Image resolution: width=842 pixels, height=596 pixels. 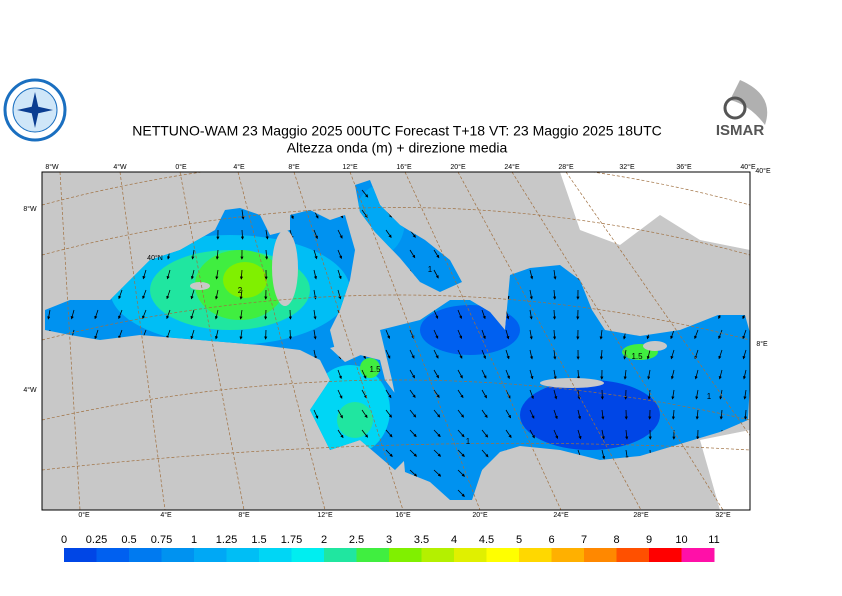 I want to click on top-degree-label: 8°W, so click(x=52, y=167).